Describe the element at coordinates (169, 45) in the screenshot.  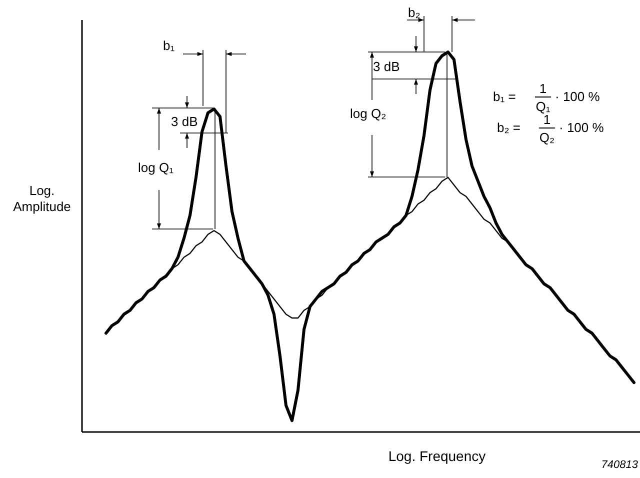
I see `annotation: b₁` at that location.